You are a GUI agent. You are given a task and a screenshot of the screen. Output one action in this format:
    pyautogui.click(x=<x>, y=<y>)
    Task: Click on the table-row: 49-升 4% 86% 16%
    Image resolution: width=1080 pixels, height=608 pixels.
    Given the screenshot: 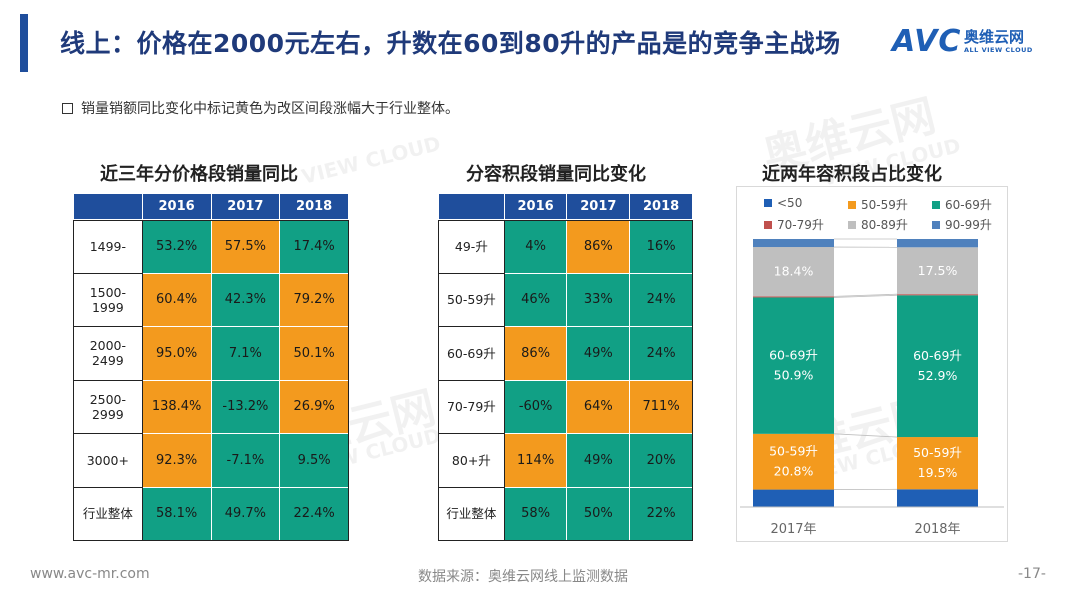 What is the action you would take?
    pyautogui.click(x=565, y=246)
    